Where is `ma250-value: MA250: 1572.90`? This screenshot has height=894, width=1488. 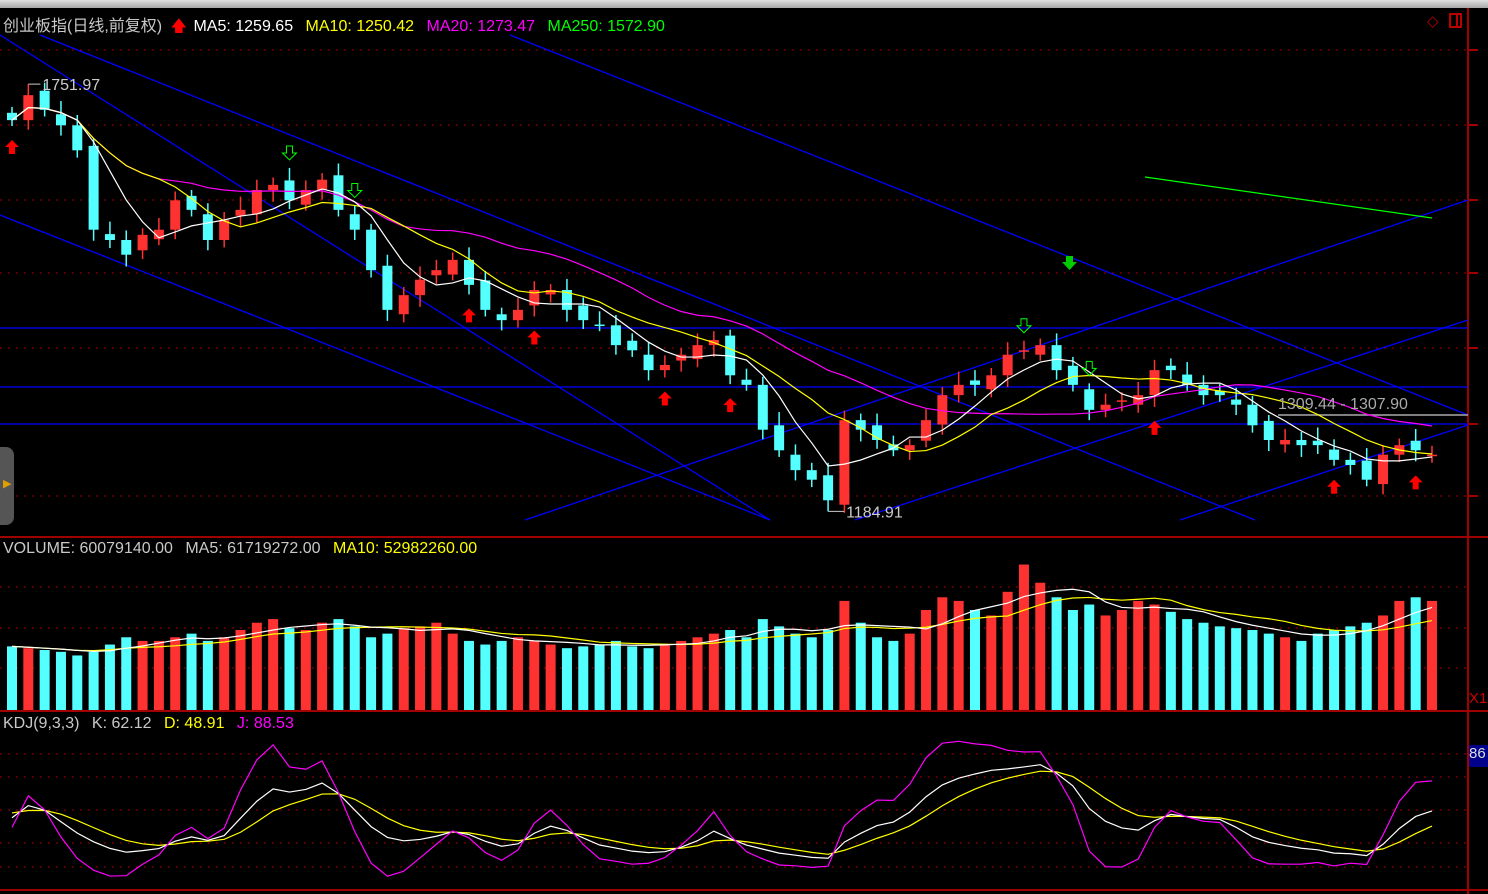
ma250-value: MA250: 1572.90 is located at coordinates (606, 26).